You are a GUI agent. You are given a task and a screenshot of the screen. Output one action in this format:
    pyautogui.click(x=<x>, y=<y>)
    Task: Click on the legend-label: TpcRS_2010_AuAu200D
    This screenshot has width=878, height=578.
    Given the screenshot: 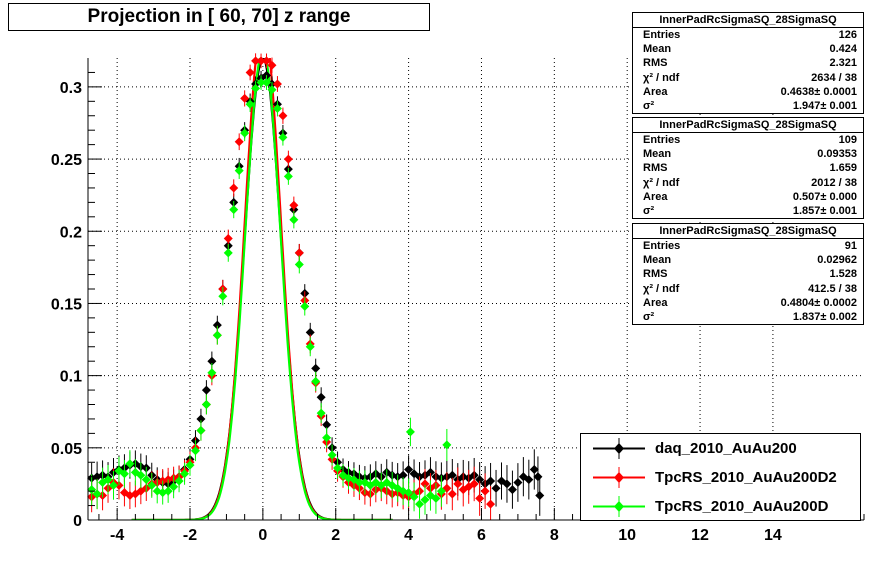 What is the action you would take?
    pyautogui.click(x=742, y=506)
    